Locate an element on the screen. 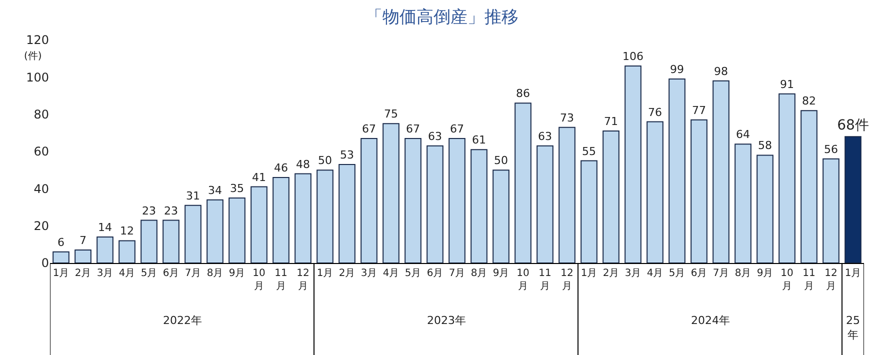  text: 25年 is located at coordinates (853, 328).